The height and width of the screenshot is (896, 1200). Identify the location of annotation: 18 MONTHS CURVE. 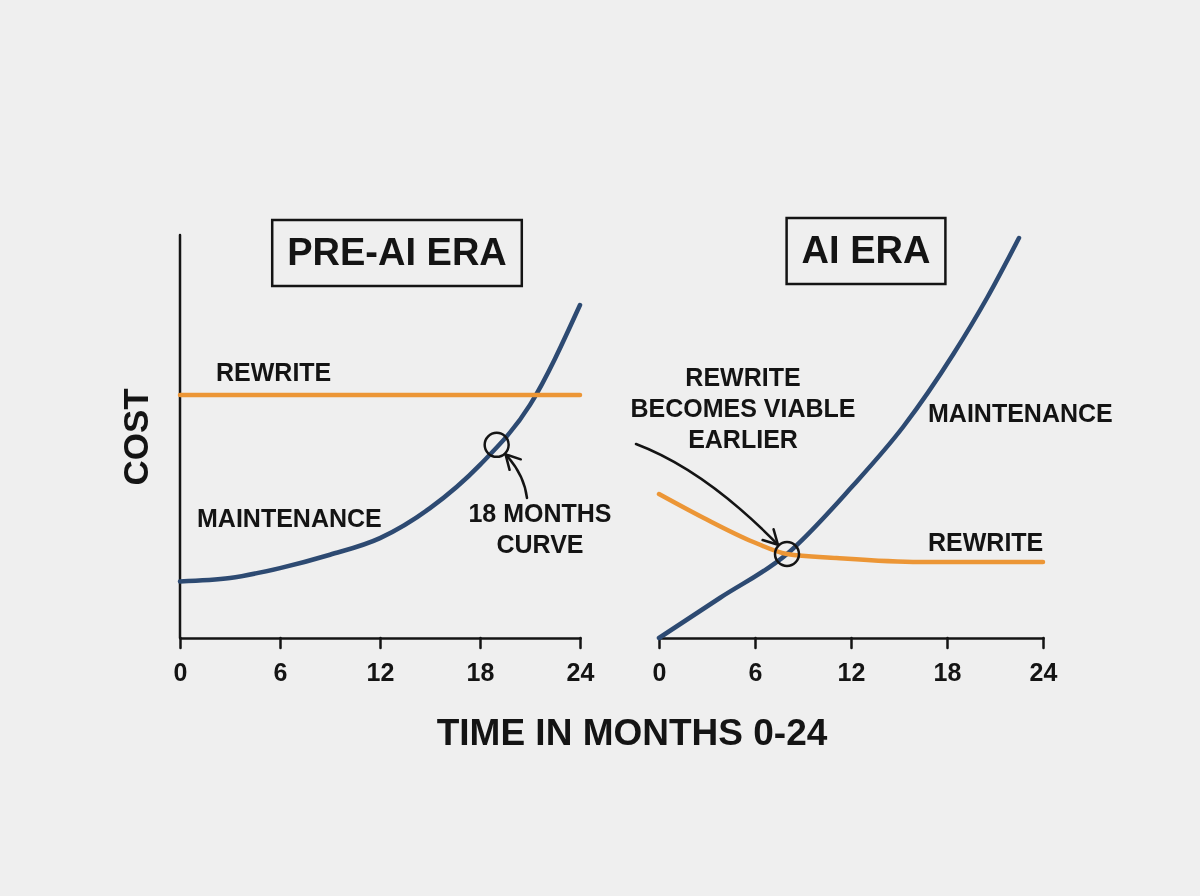
(540, 528).